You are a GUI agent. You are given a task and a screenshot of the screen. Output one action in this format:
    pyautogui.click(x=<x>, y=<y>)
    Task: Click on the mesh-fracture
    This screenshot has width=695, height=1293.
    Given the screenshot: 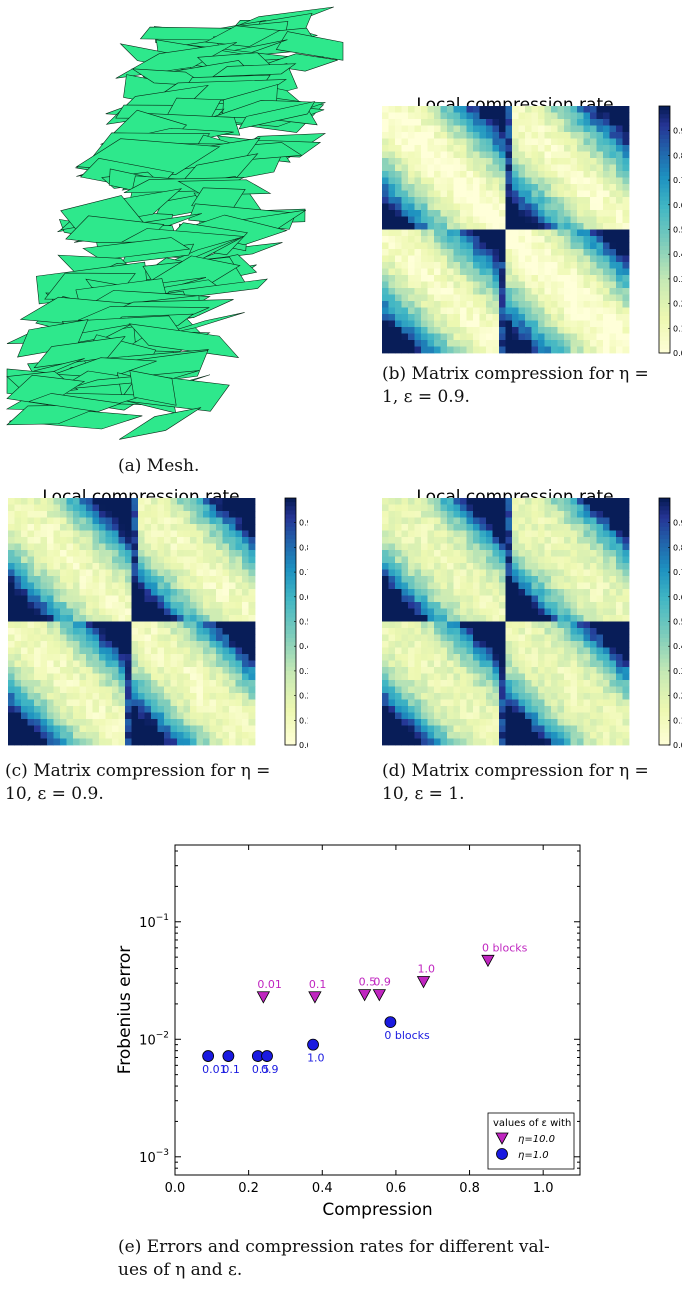 What is the action you would take?
    pyautogui.click(x=160, y=423)
    